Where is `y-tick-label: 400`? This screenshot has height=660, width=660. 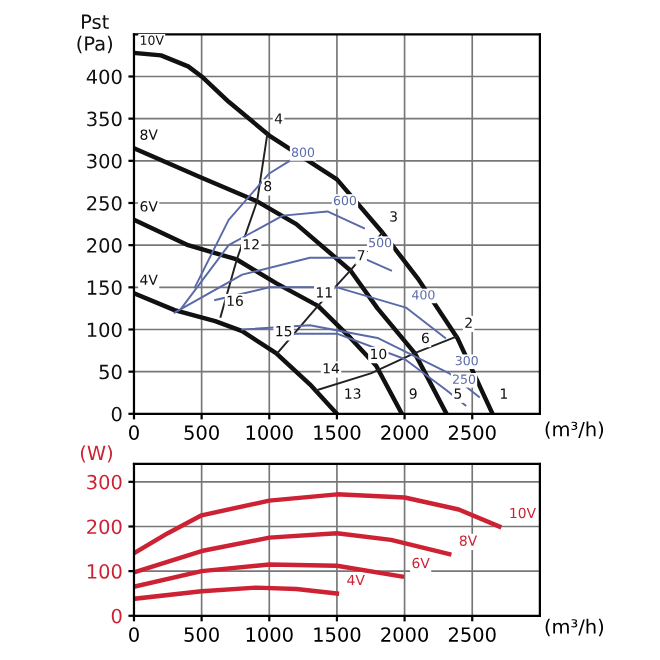
y-tick-label: 400 is located at coordinates (104, 77).